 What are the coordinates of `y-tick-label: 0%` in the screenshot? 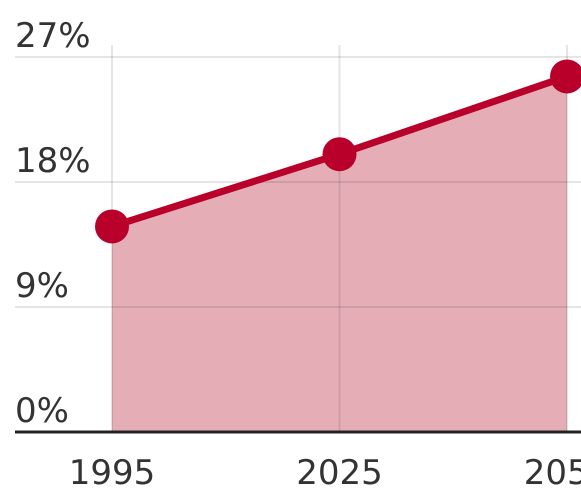 It's located at (42, 411).